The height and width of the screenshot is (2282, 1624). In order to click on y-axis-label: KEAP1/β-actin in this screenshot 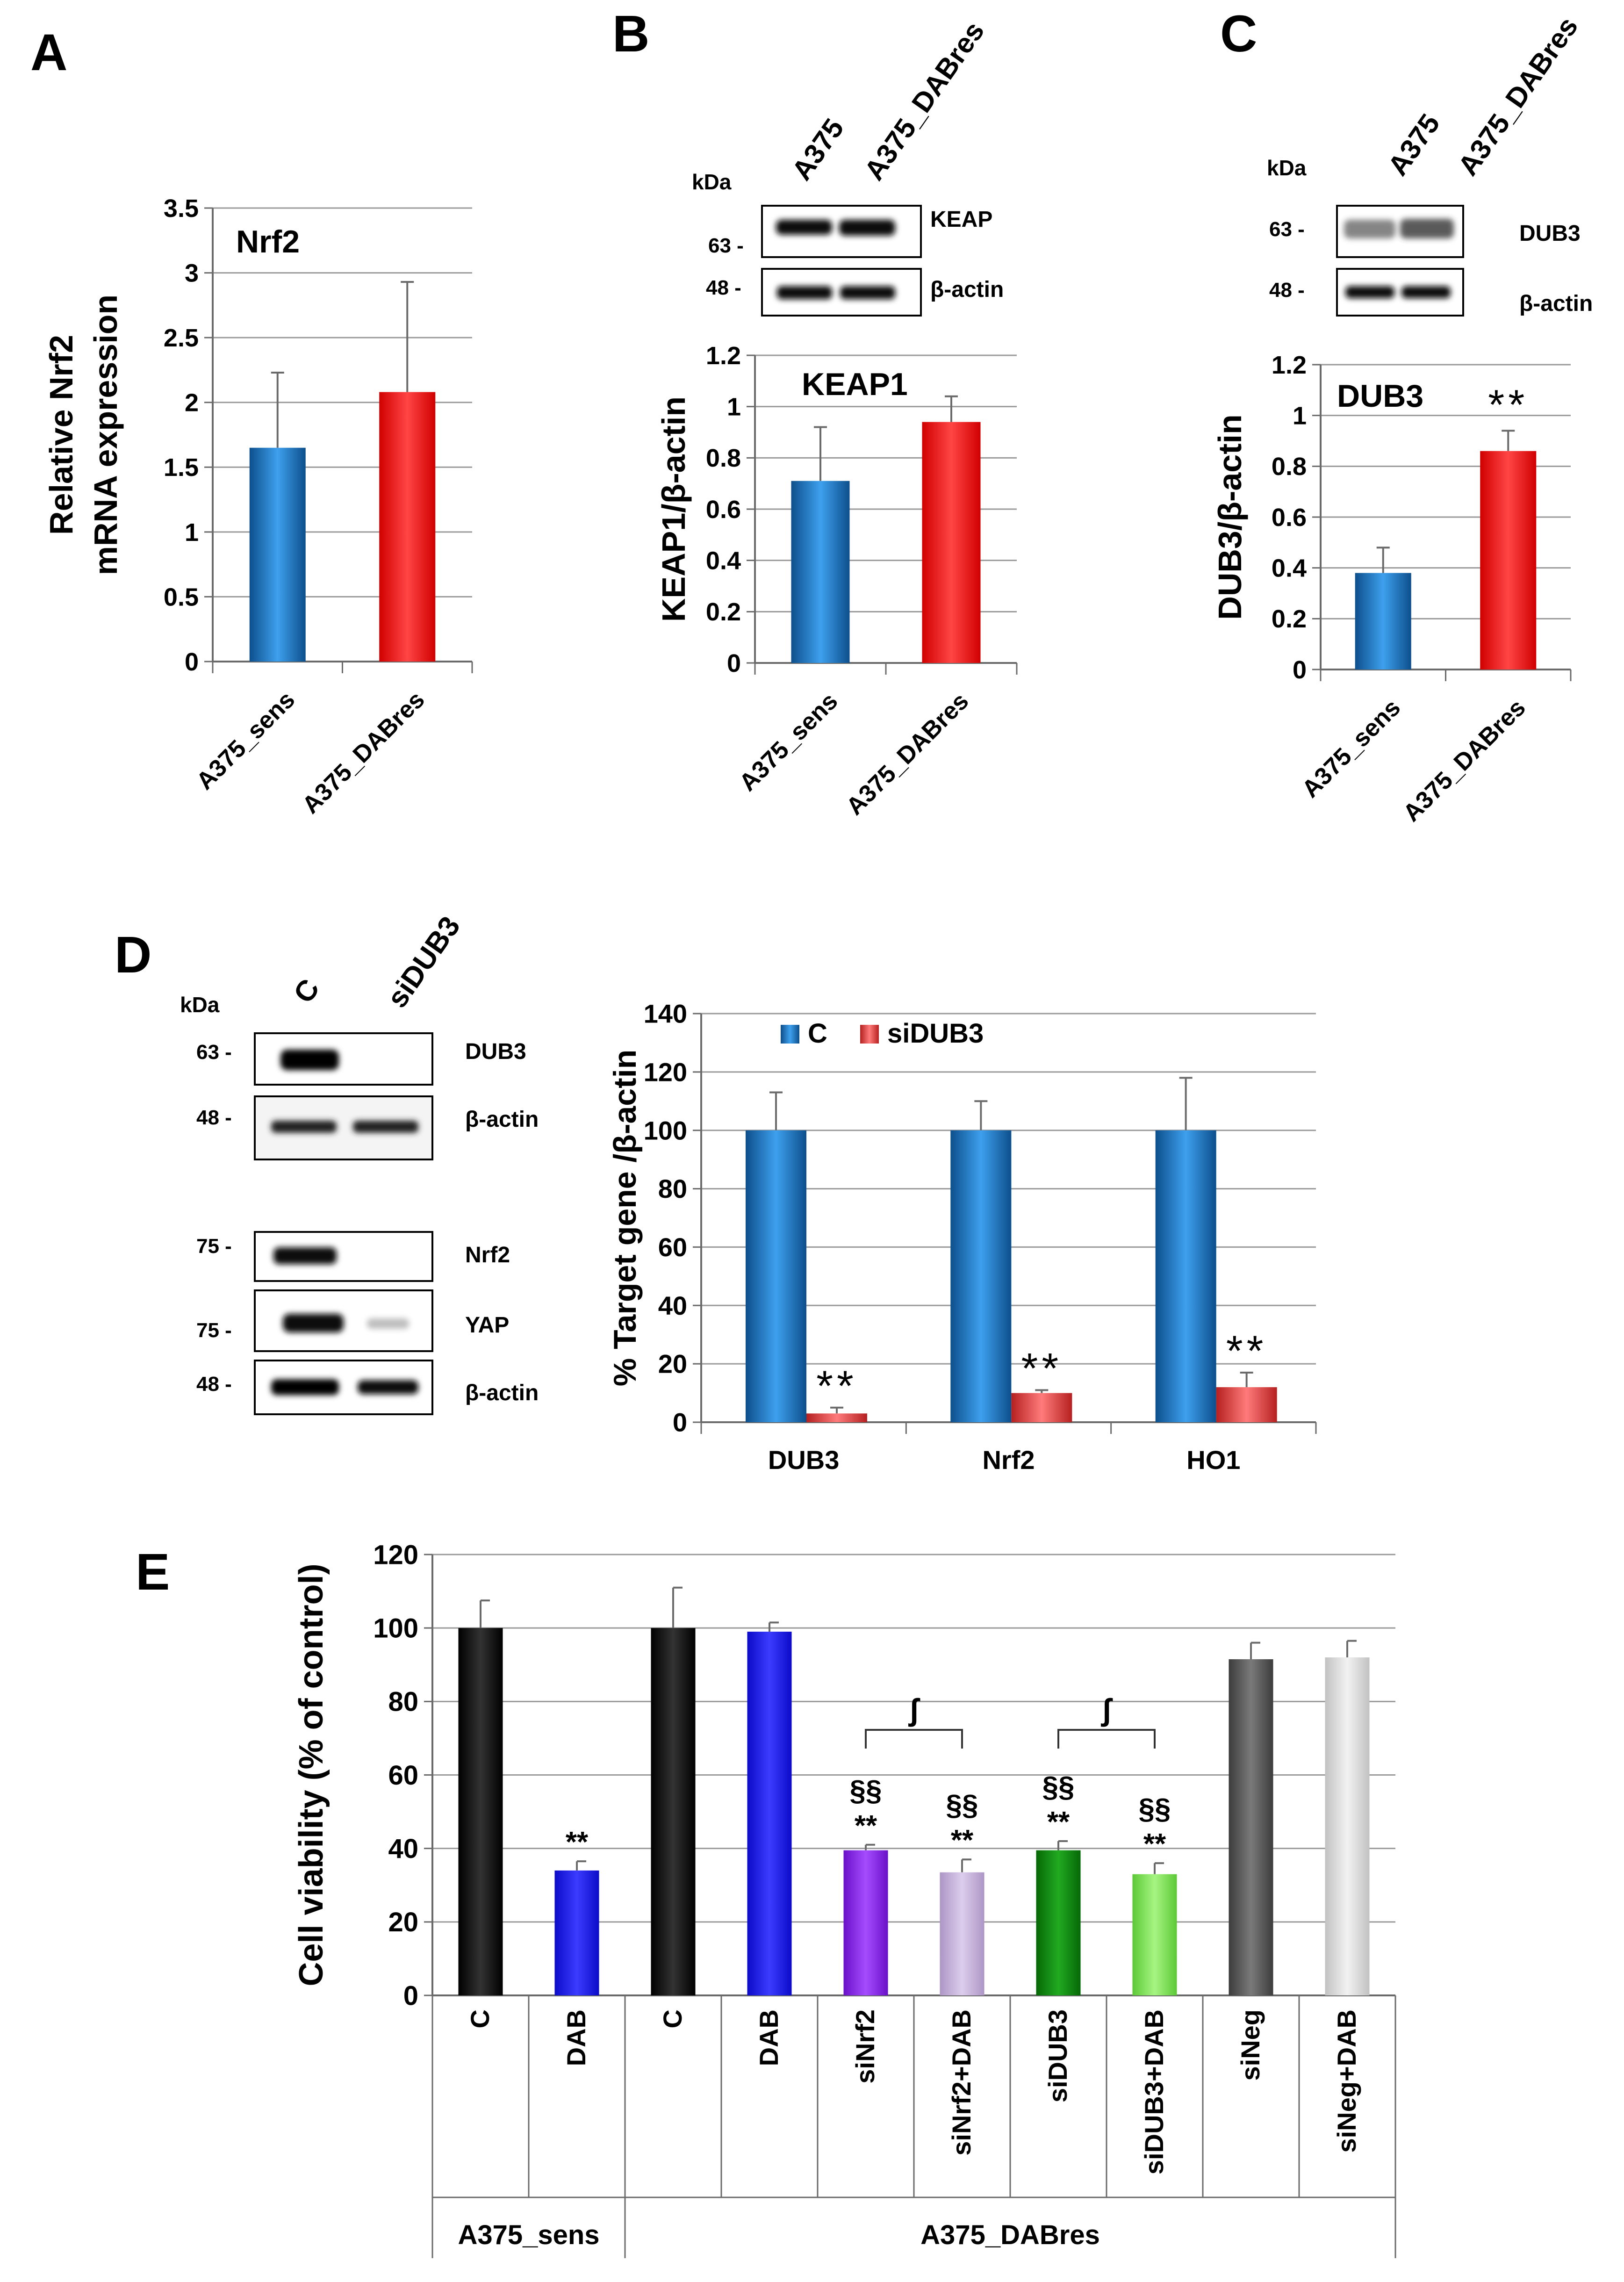, I will do `click(673, 509)`.